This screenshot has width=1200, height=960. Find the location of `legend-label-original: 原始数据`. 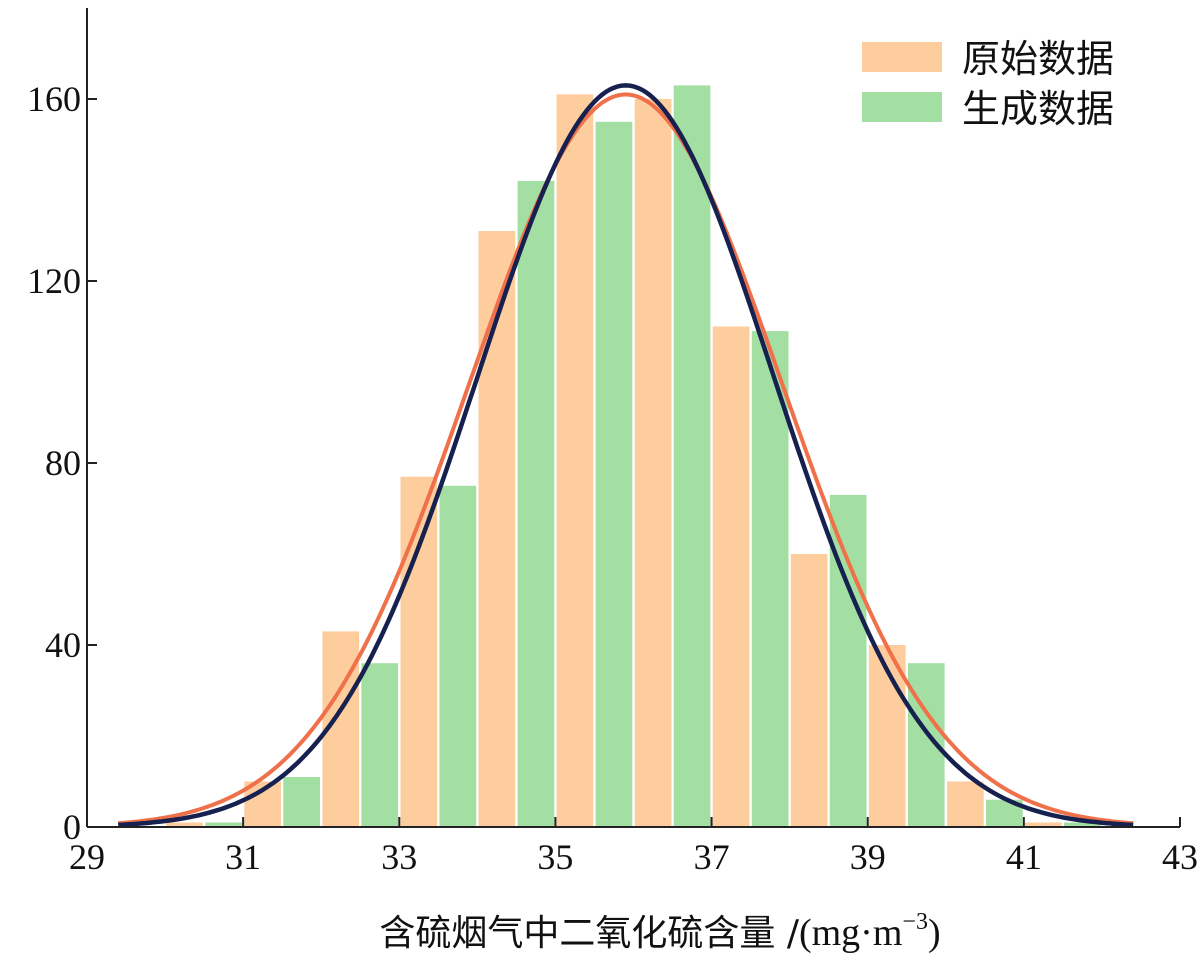

legend-label-original: 原始数据 is located at coordinates (1038, 59).